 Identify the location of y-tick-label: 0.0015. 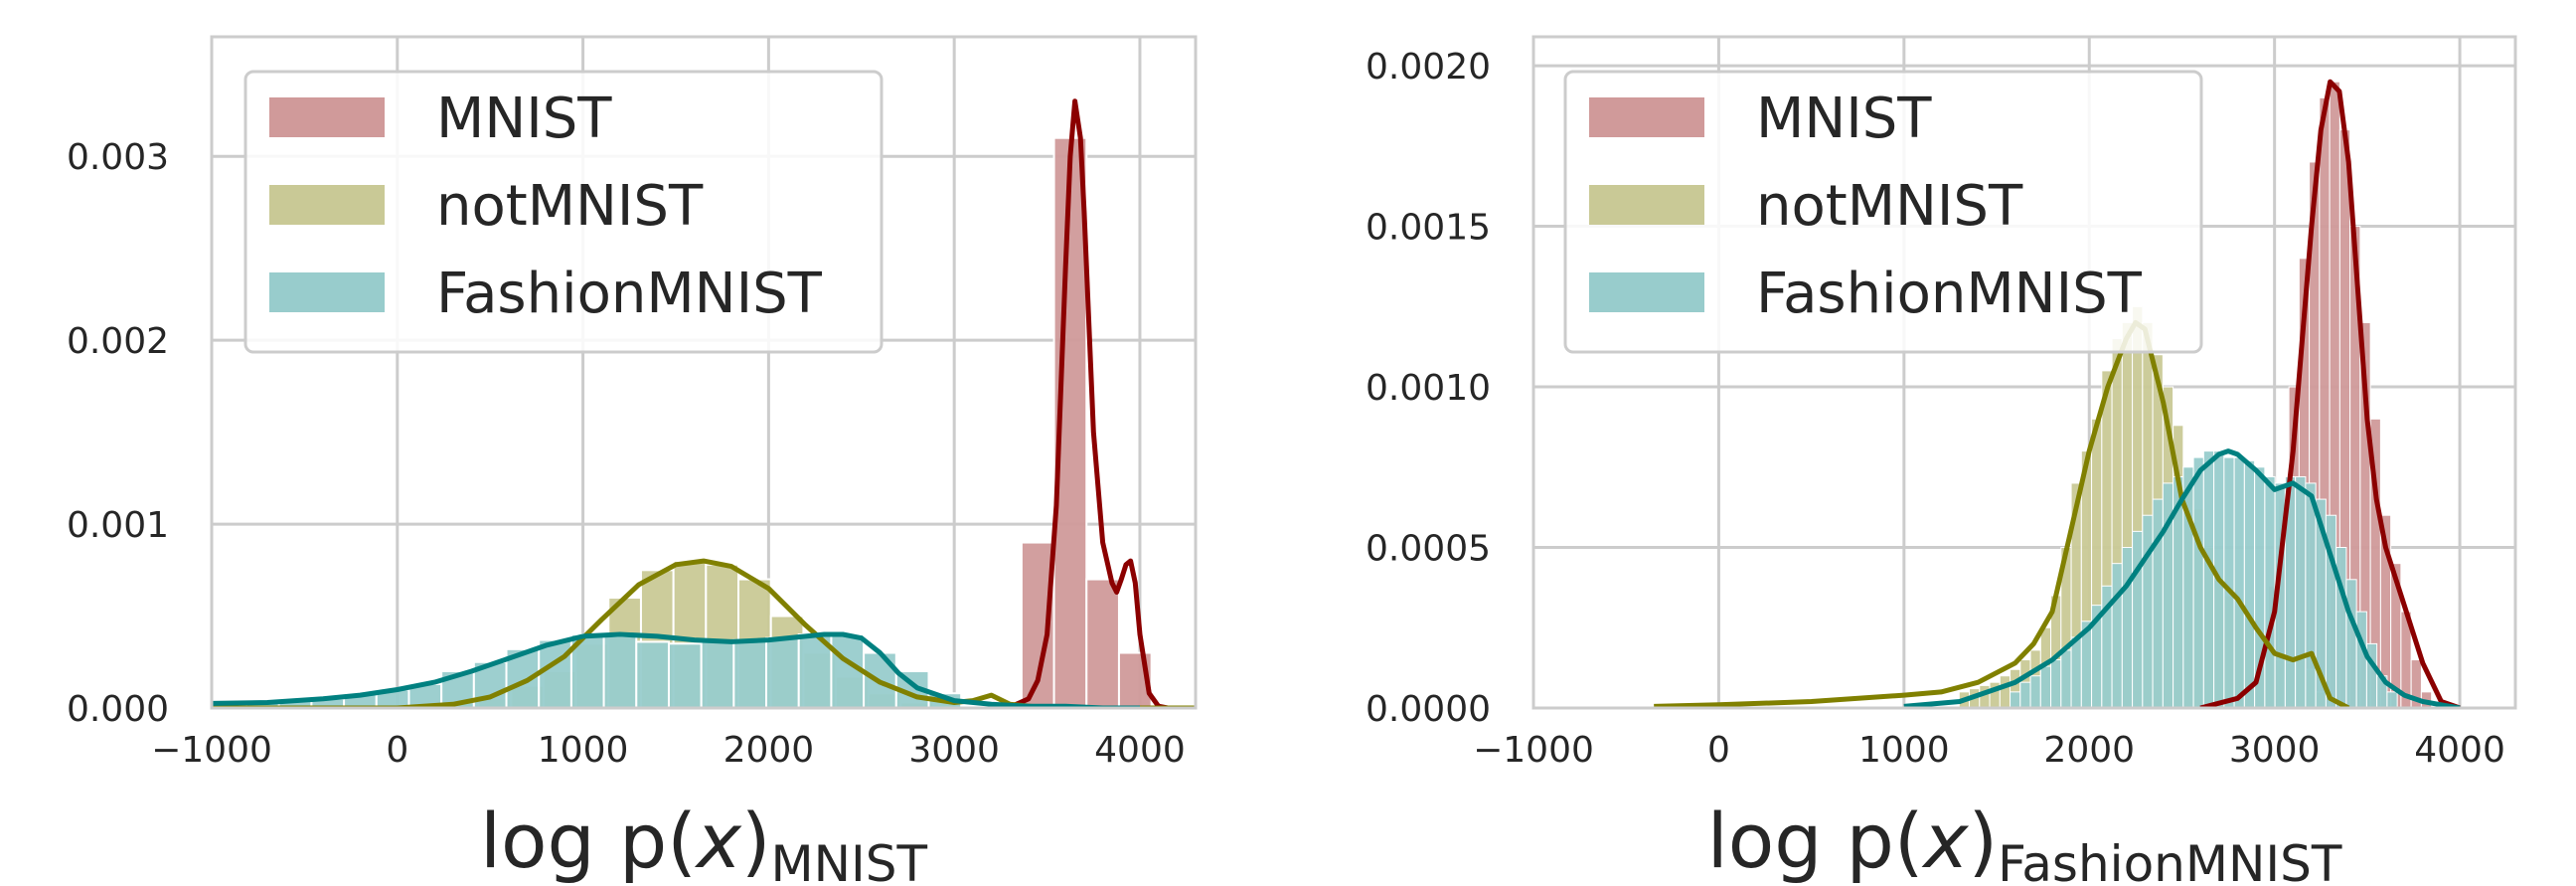
(1428, 229).